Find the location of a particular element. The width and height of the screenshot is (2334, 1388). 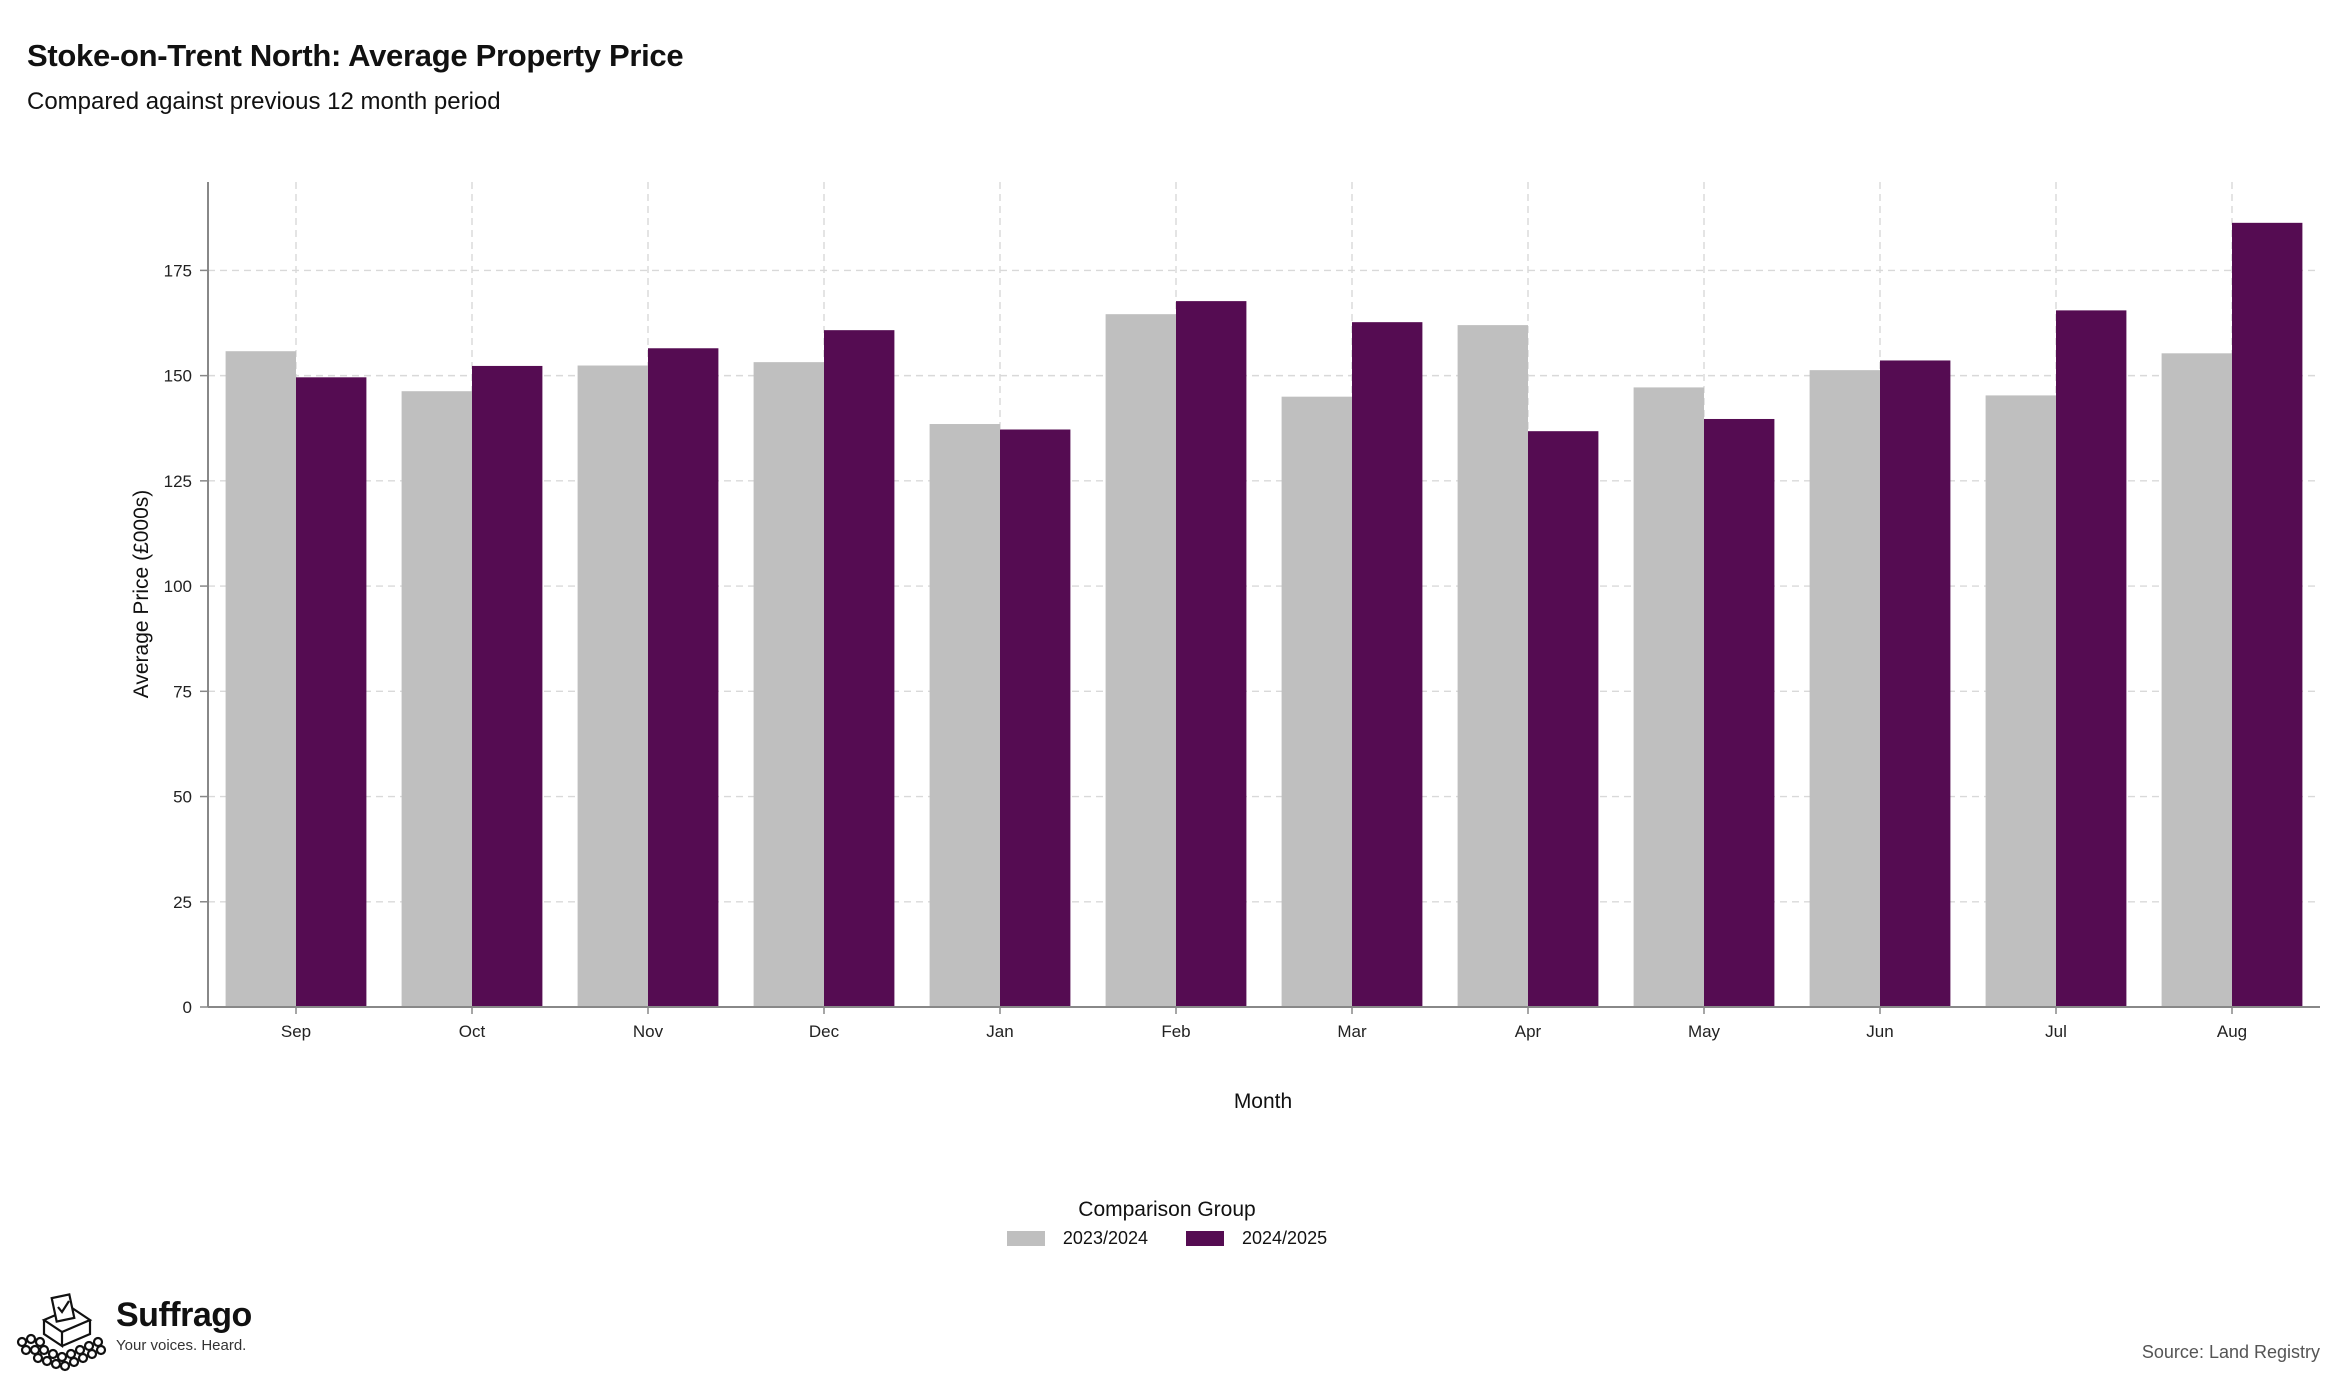

x-tick-label: Nov is located at coordinates (648, 1031).